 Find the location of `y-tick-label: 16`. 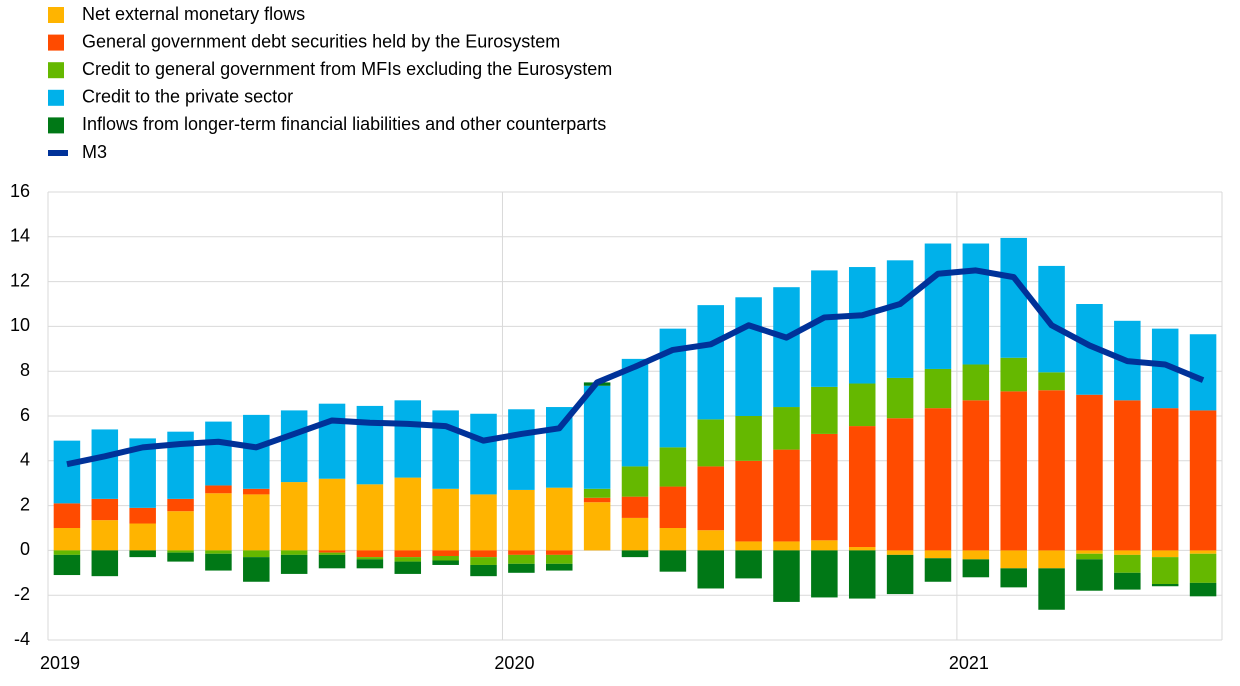

y-tick-label: 16 is located at coordinates (20, 191).